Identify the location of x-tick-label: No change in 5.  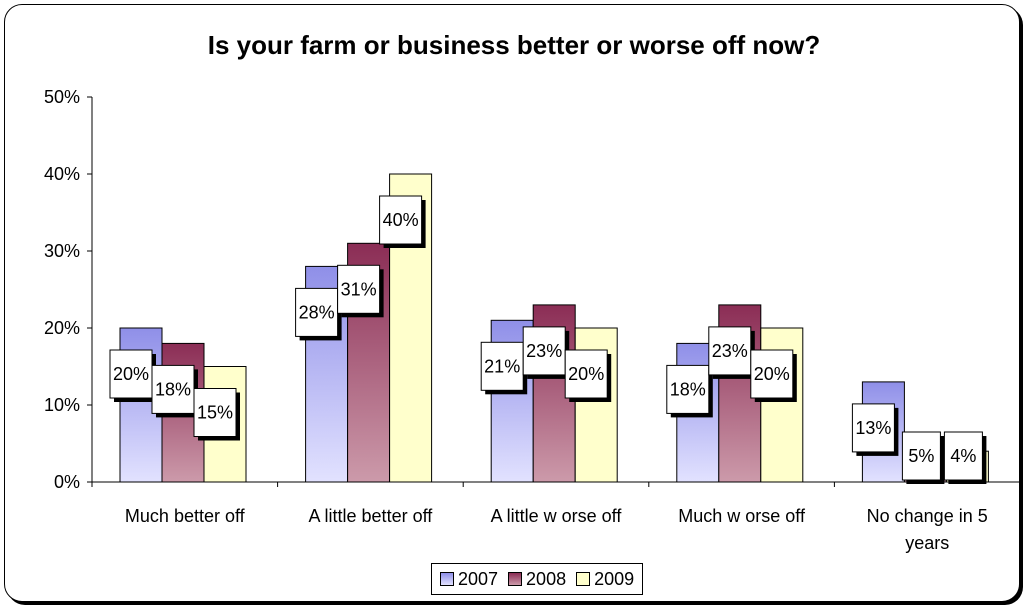
(927, 516).